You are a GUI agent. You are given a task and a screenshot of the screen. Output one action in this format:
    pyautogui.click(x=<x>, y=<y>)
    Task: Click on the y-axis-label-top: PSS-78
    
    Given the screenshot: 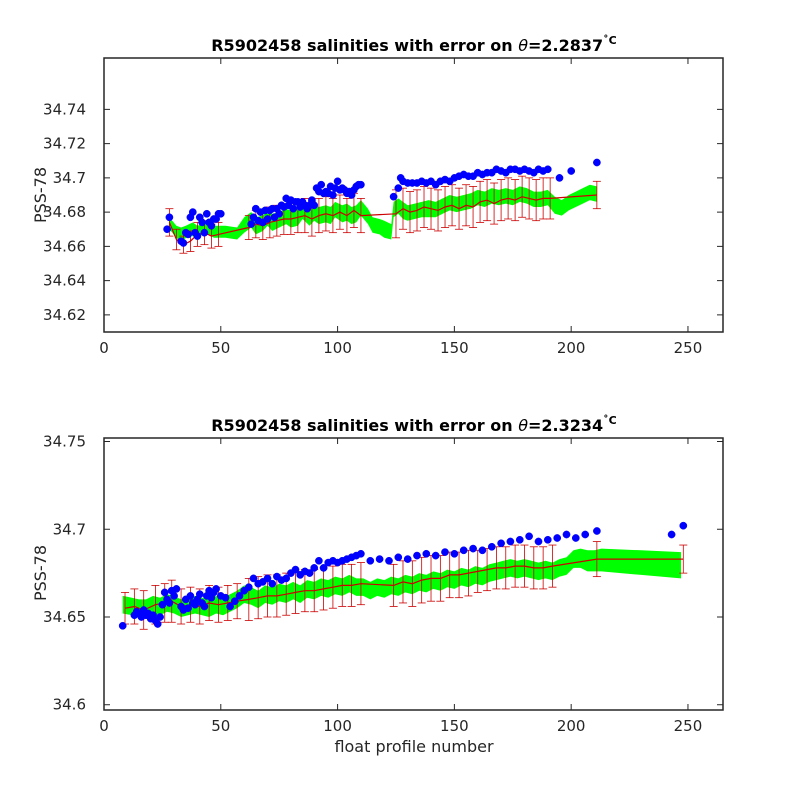 What is the action you would take?
    pyautogui.click(x=40, y=195)
    